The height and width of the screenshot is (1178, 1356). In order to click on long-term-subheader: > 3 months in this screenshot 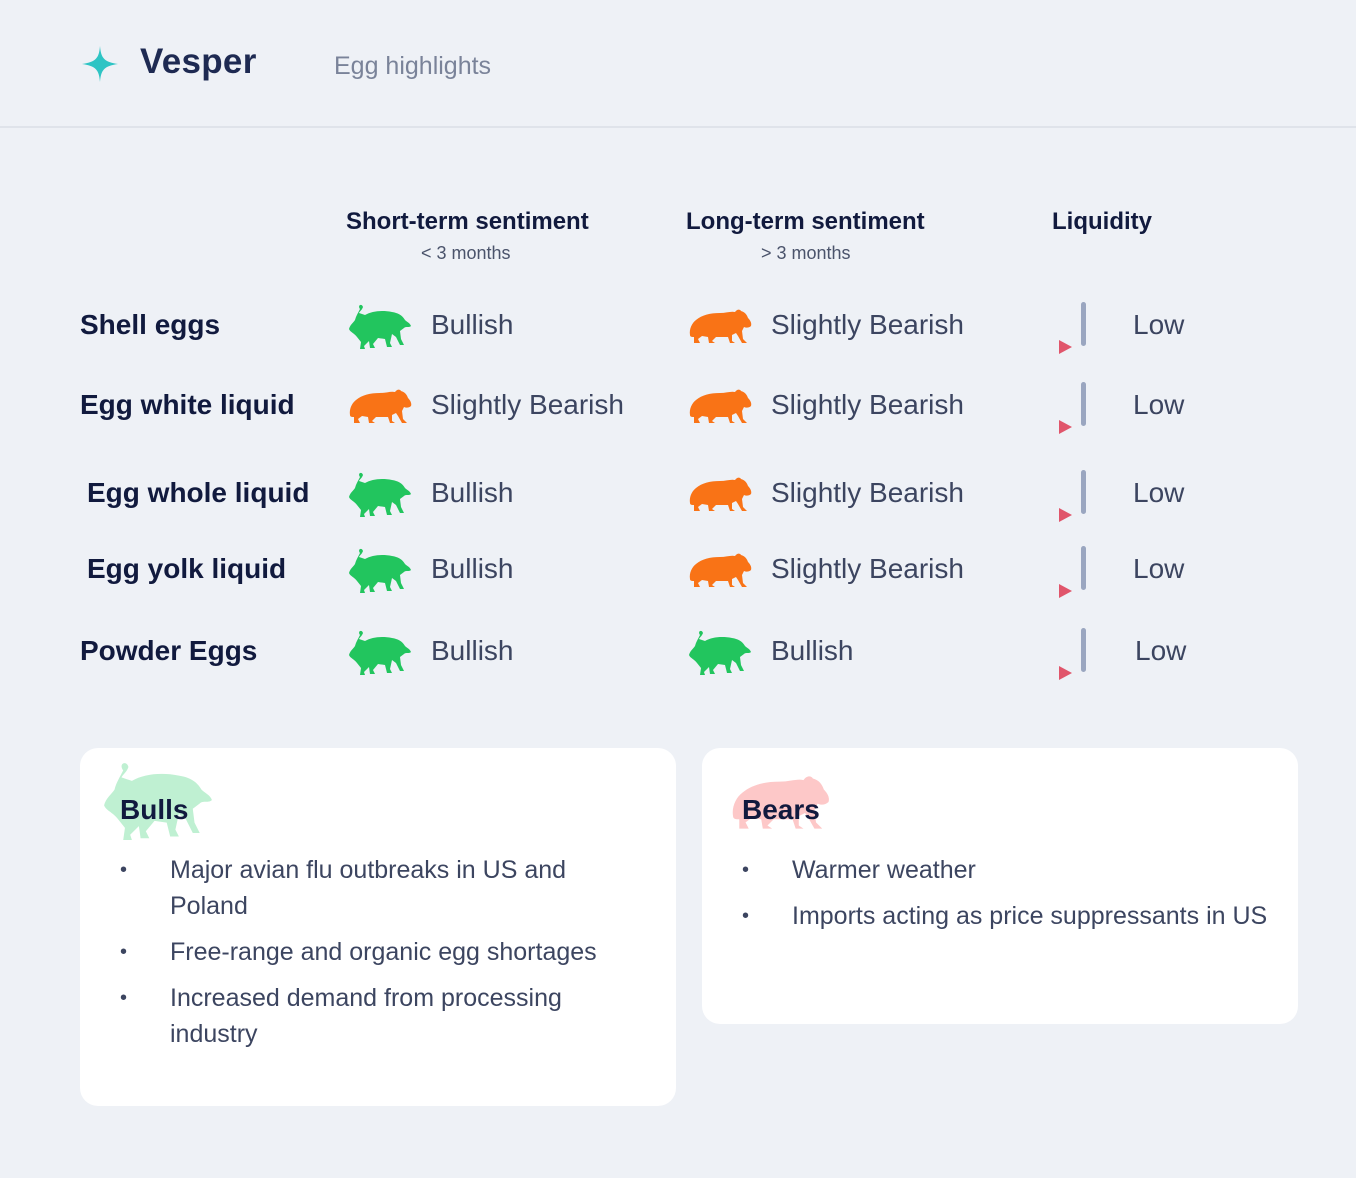, I will do `click(806, 253)`.